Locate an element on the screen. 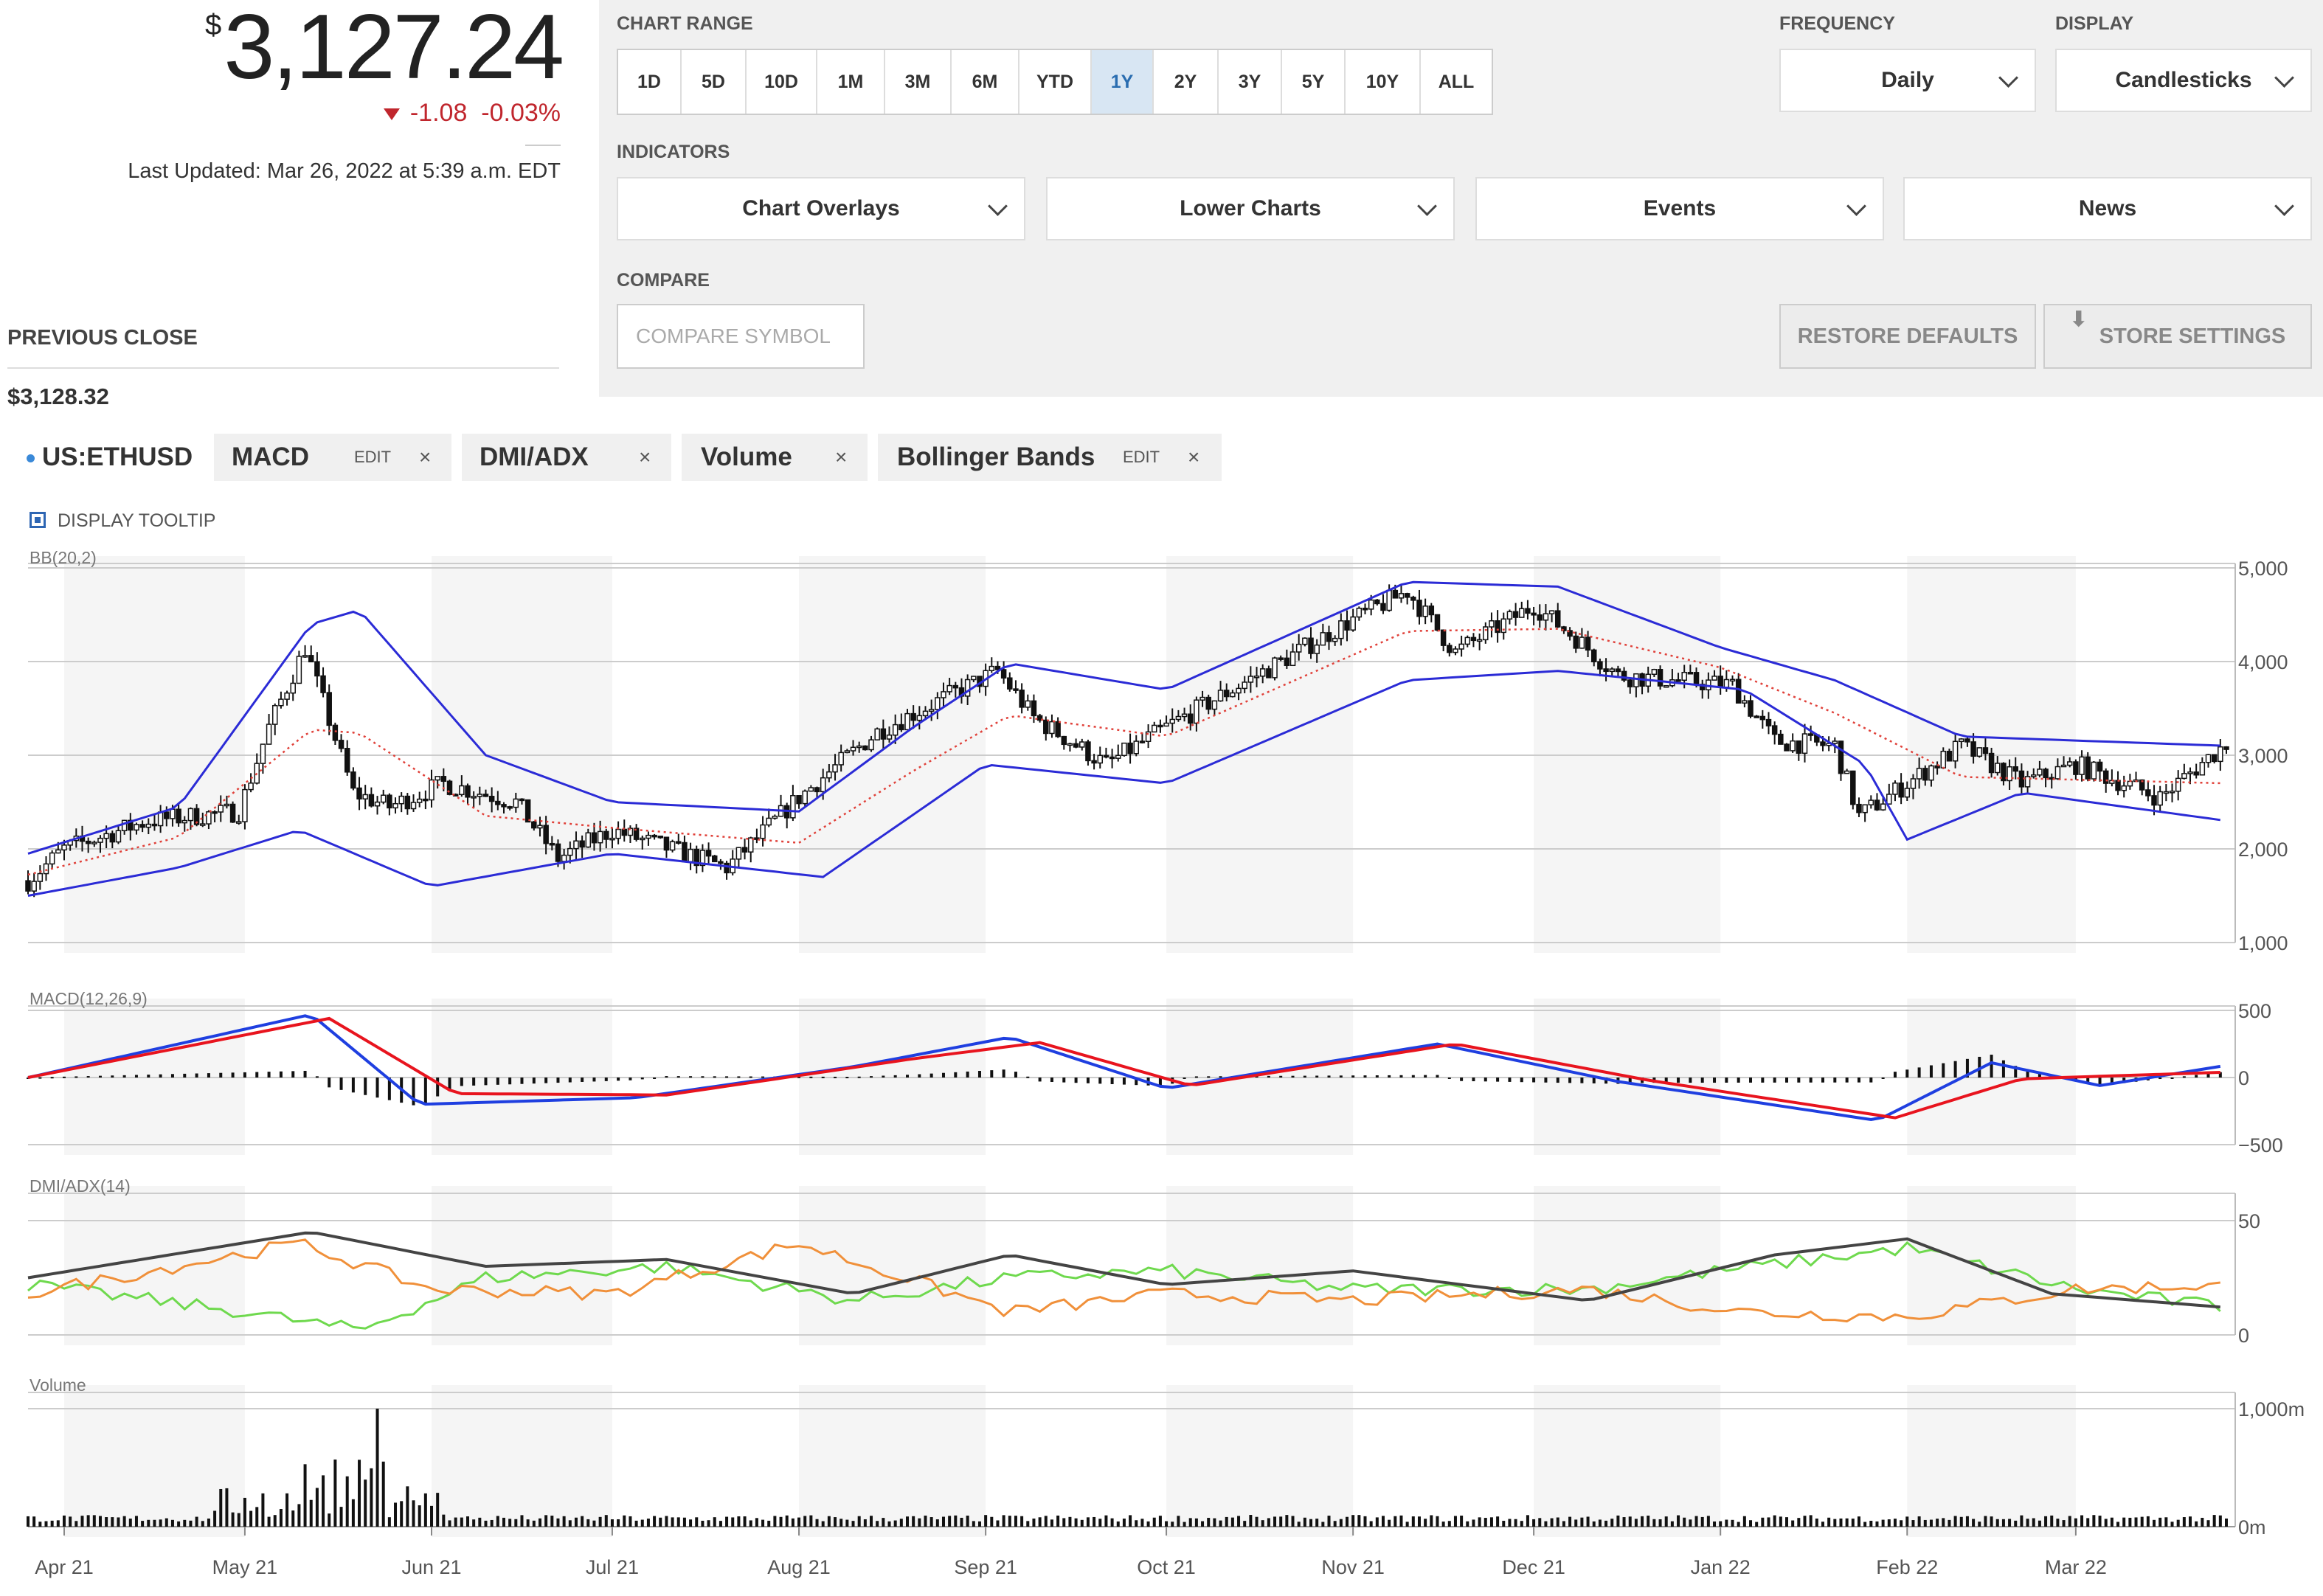  range-10y: 10Y is located at coordinates (1384, 82).